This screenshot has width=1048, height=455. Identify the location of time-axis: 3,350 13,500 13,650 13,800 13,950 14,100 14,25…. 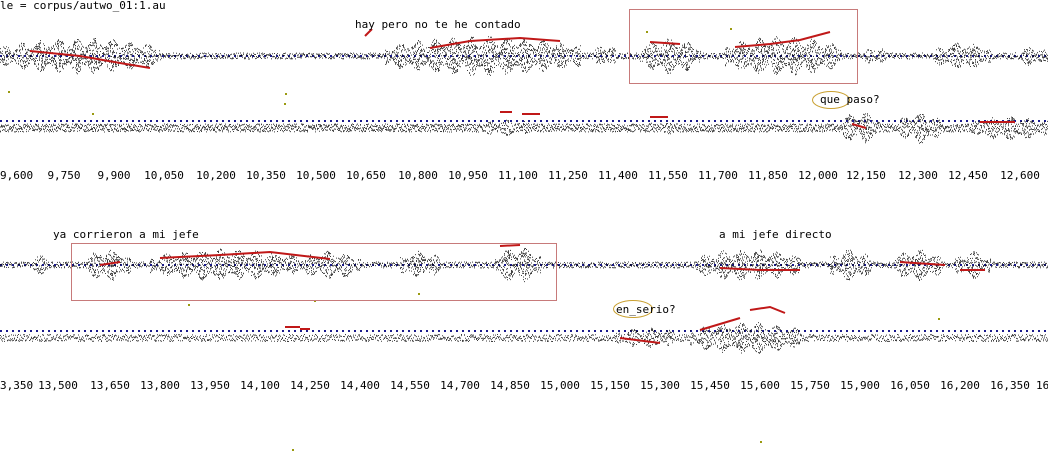
(524, 387).